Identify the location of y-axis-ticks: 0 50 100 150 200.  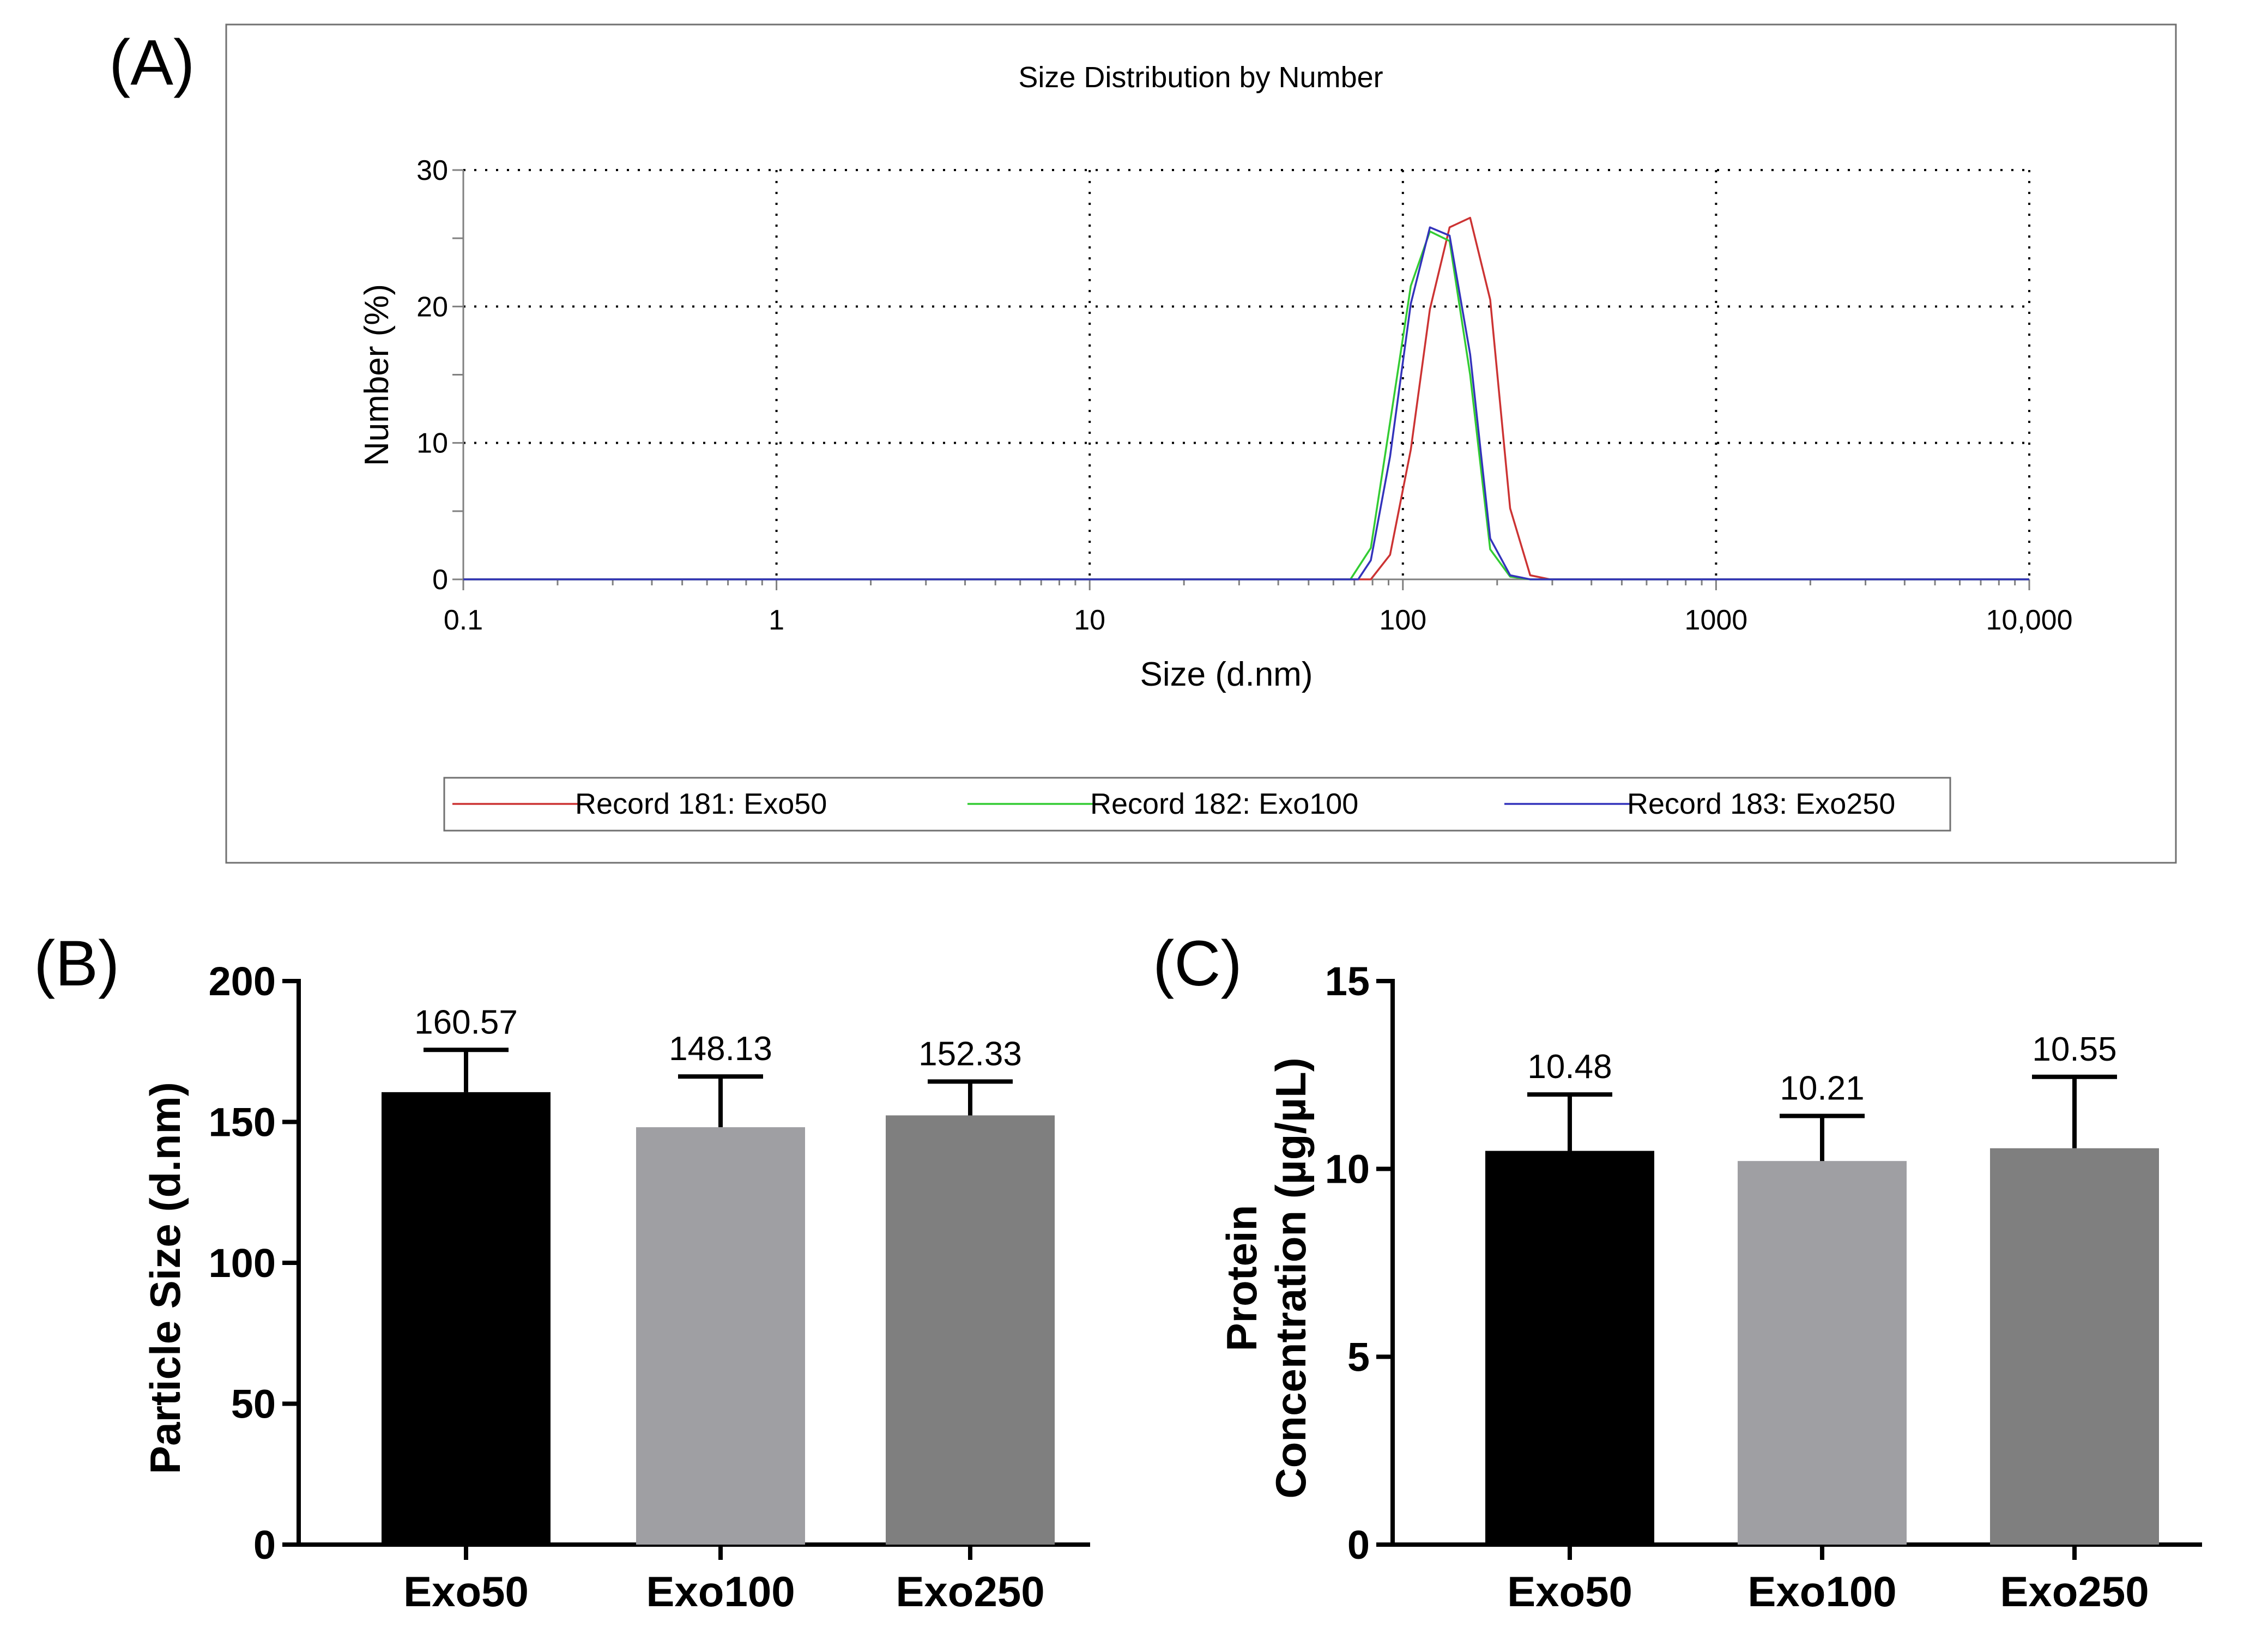
(254, 1263).